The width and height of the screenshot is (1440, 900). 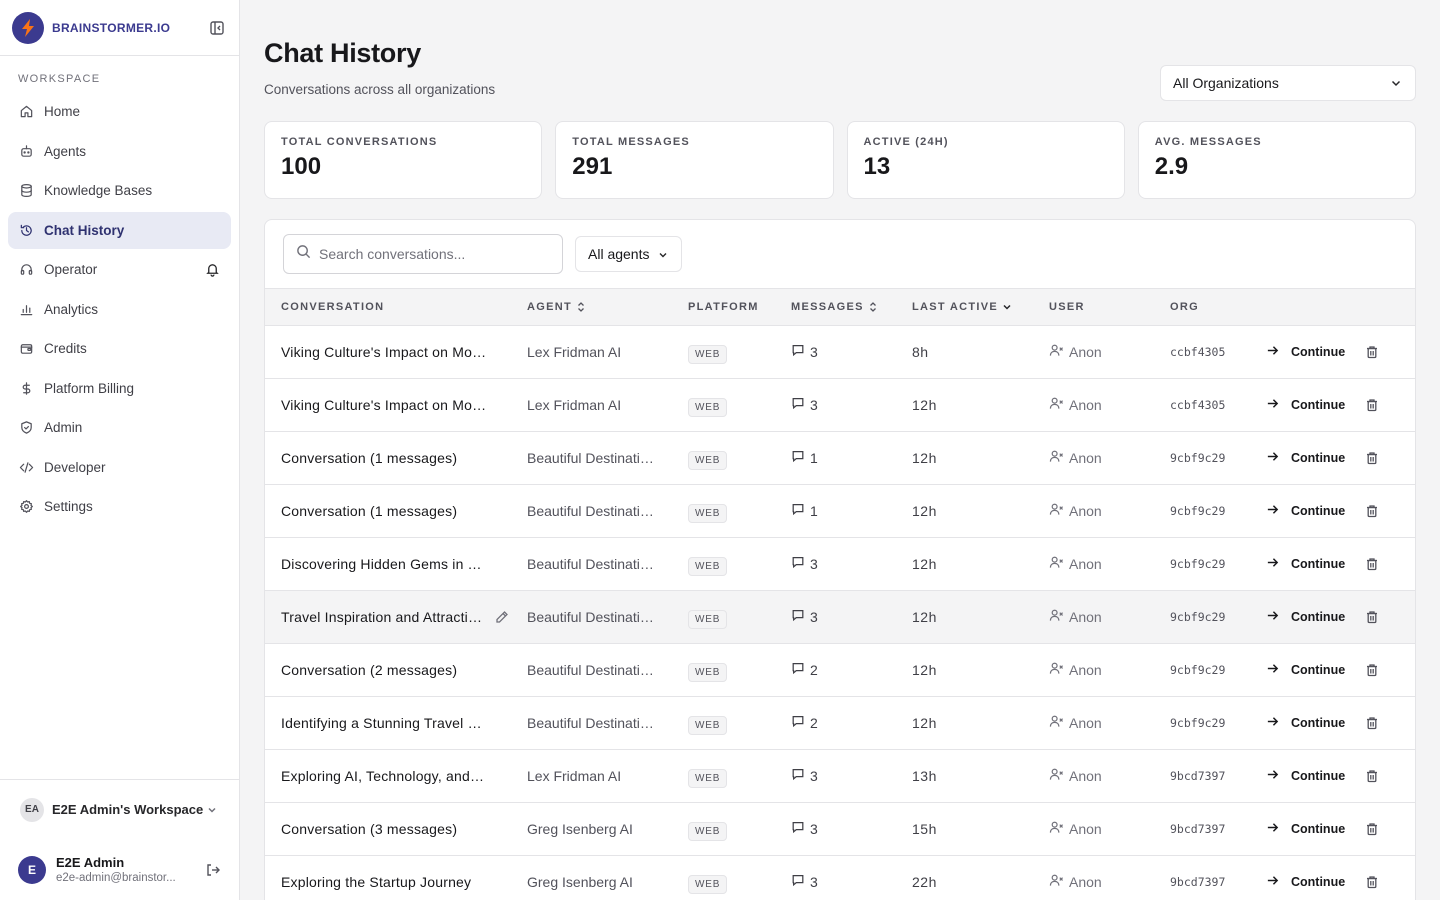 What do you see at coordinates (384, 776) in the screenshot?
I see `conversation-title: Exploring AI, Technology, and the Future` at bounding box center [384, 776].